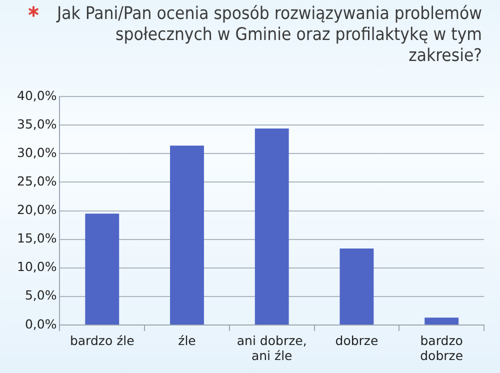  I want to click on y-tick-label: 15,0%, so click(36, 238).